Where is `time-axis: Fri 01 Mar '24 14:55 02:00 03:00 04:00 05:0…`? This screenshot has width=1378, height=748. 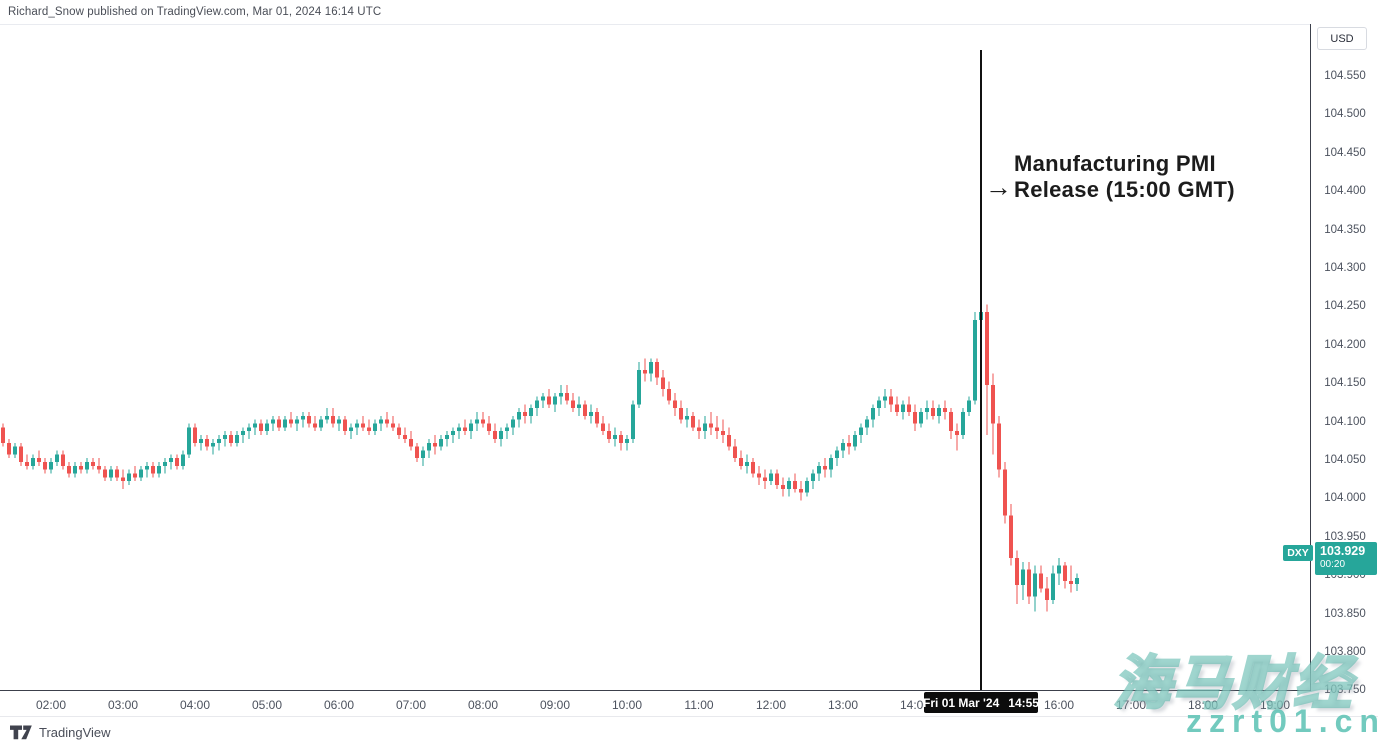
time-axis: Fri 01 Mar '24 14:55 02:00 03:00 04:00 05:0… is located at coordinates (655, 703).